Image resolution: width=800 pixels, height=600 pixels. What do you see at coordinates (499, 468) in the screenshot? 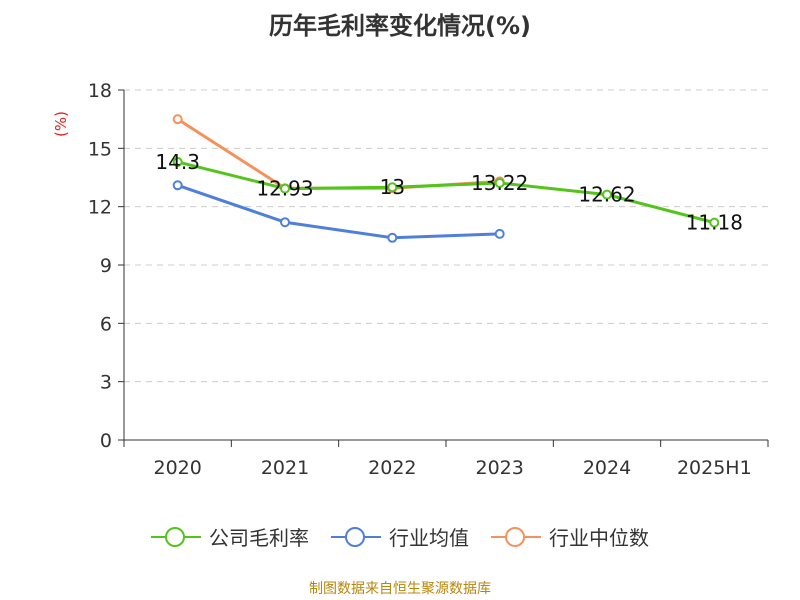
I see `x-tick-label: 2023` at bounding box center [499, 468].